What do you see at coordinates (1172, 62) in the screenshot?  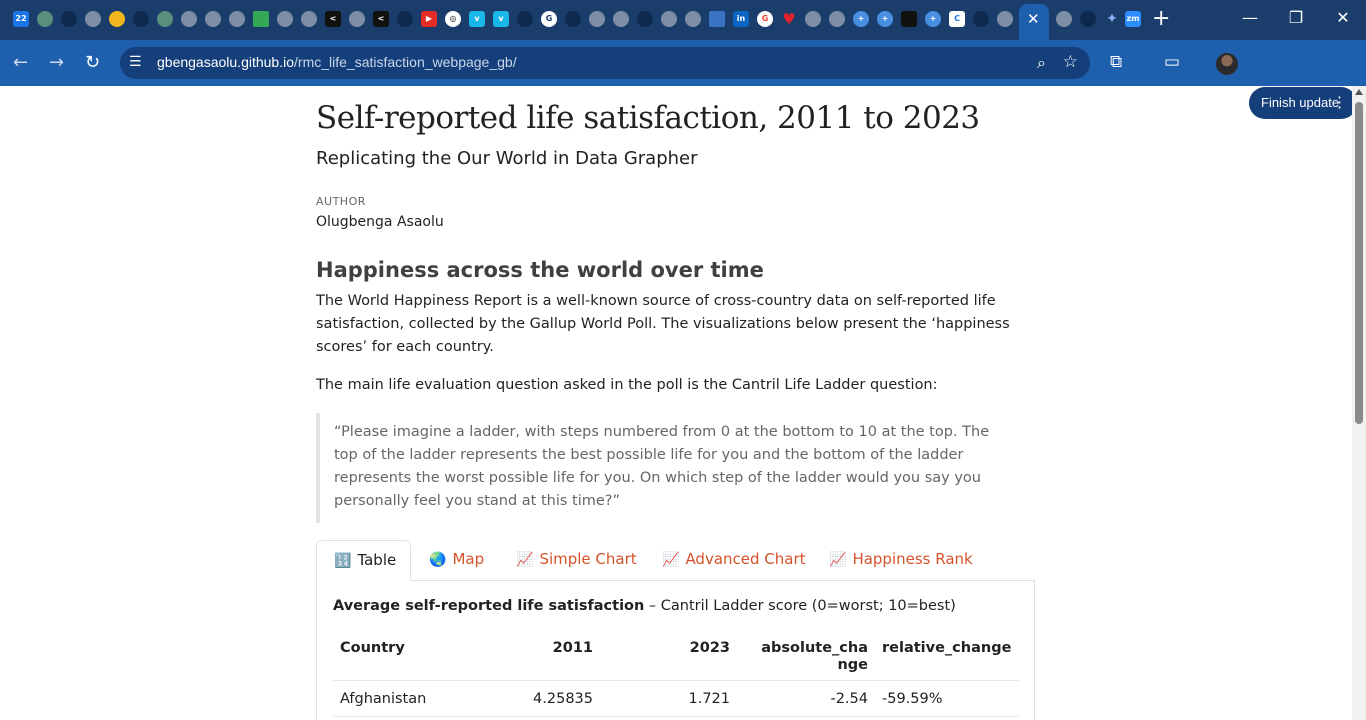 I see `cast-search-icon: ▭` at bounding box center [1172, 62].